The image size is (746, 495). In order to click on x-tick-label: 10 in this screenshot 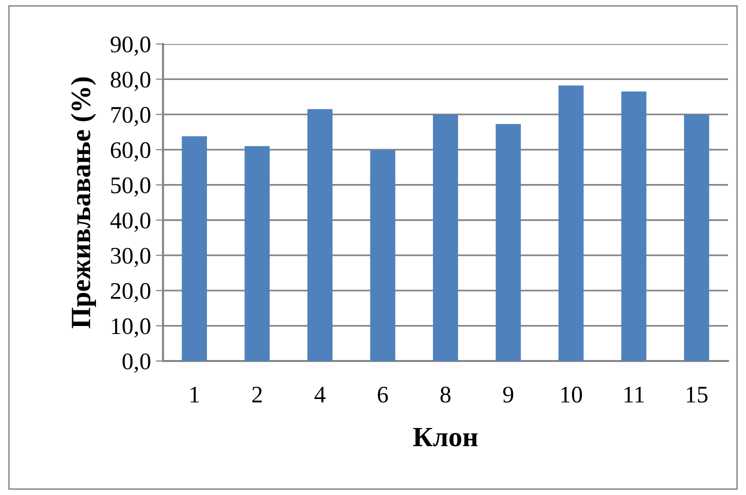, I will do `click(571, 394)`.